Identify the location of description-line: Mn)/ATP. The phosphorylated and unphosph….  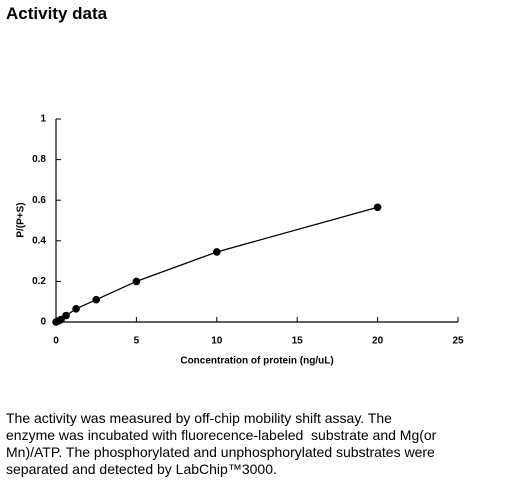
(220, 452).